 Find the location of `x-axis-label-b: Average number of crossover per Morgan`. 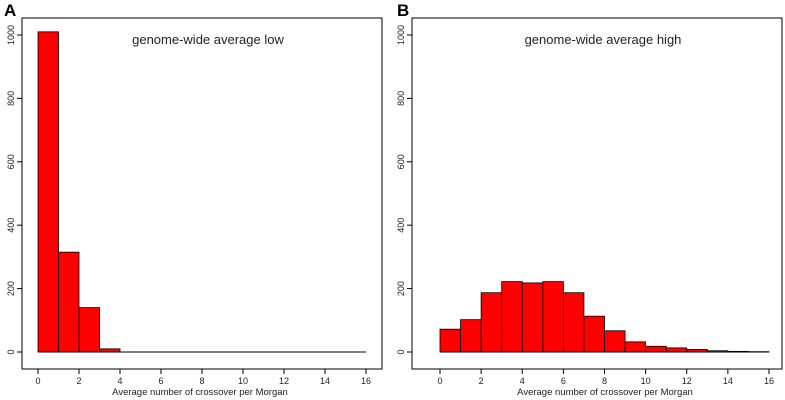

x-axis-label-b: Average number of crossover per Morgan is located at coordinates (605, 392).